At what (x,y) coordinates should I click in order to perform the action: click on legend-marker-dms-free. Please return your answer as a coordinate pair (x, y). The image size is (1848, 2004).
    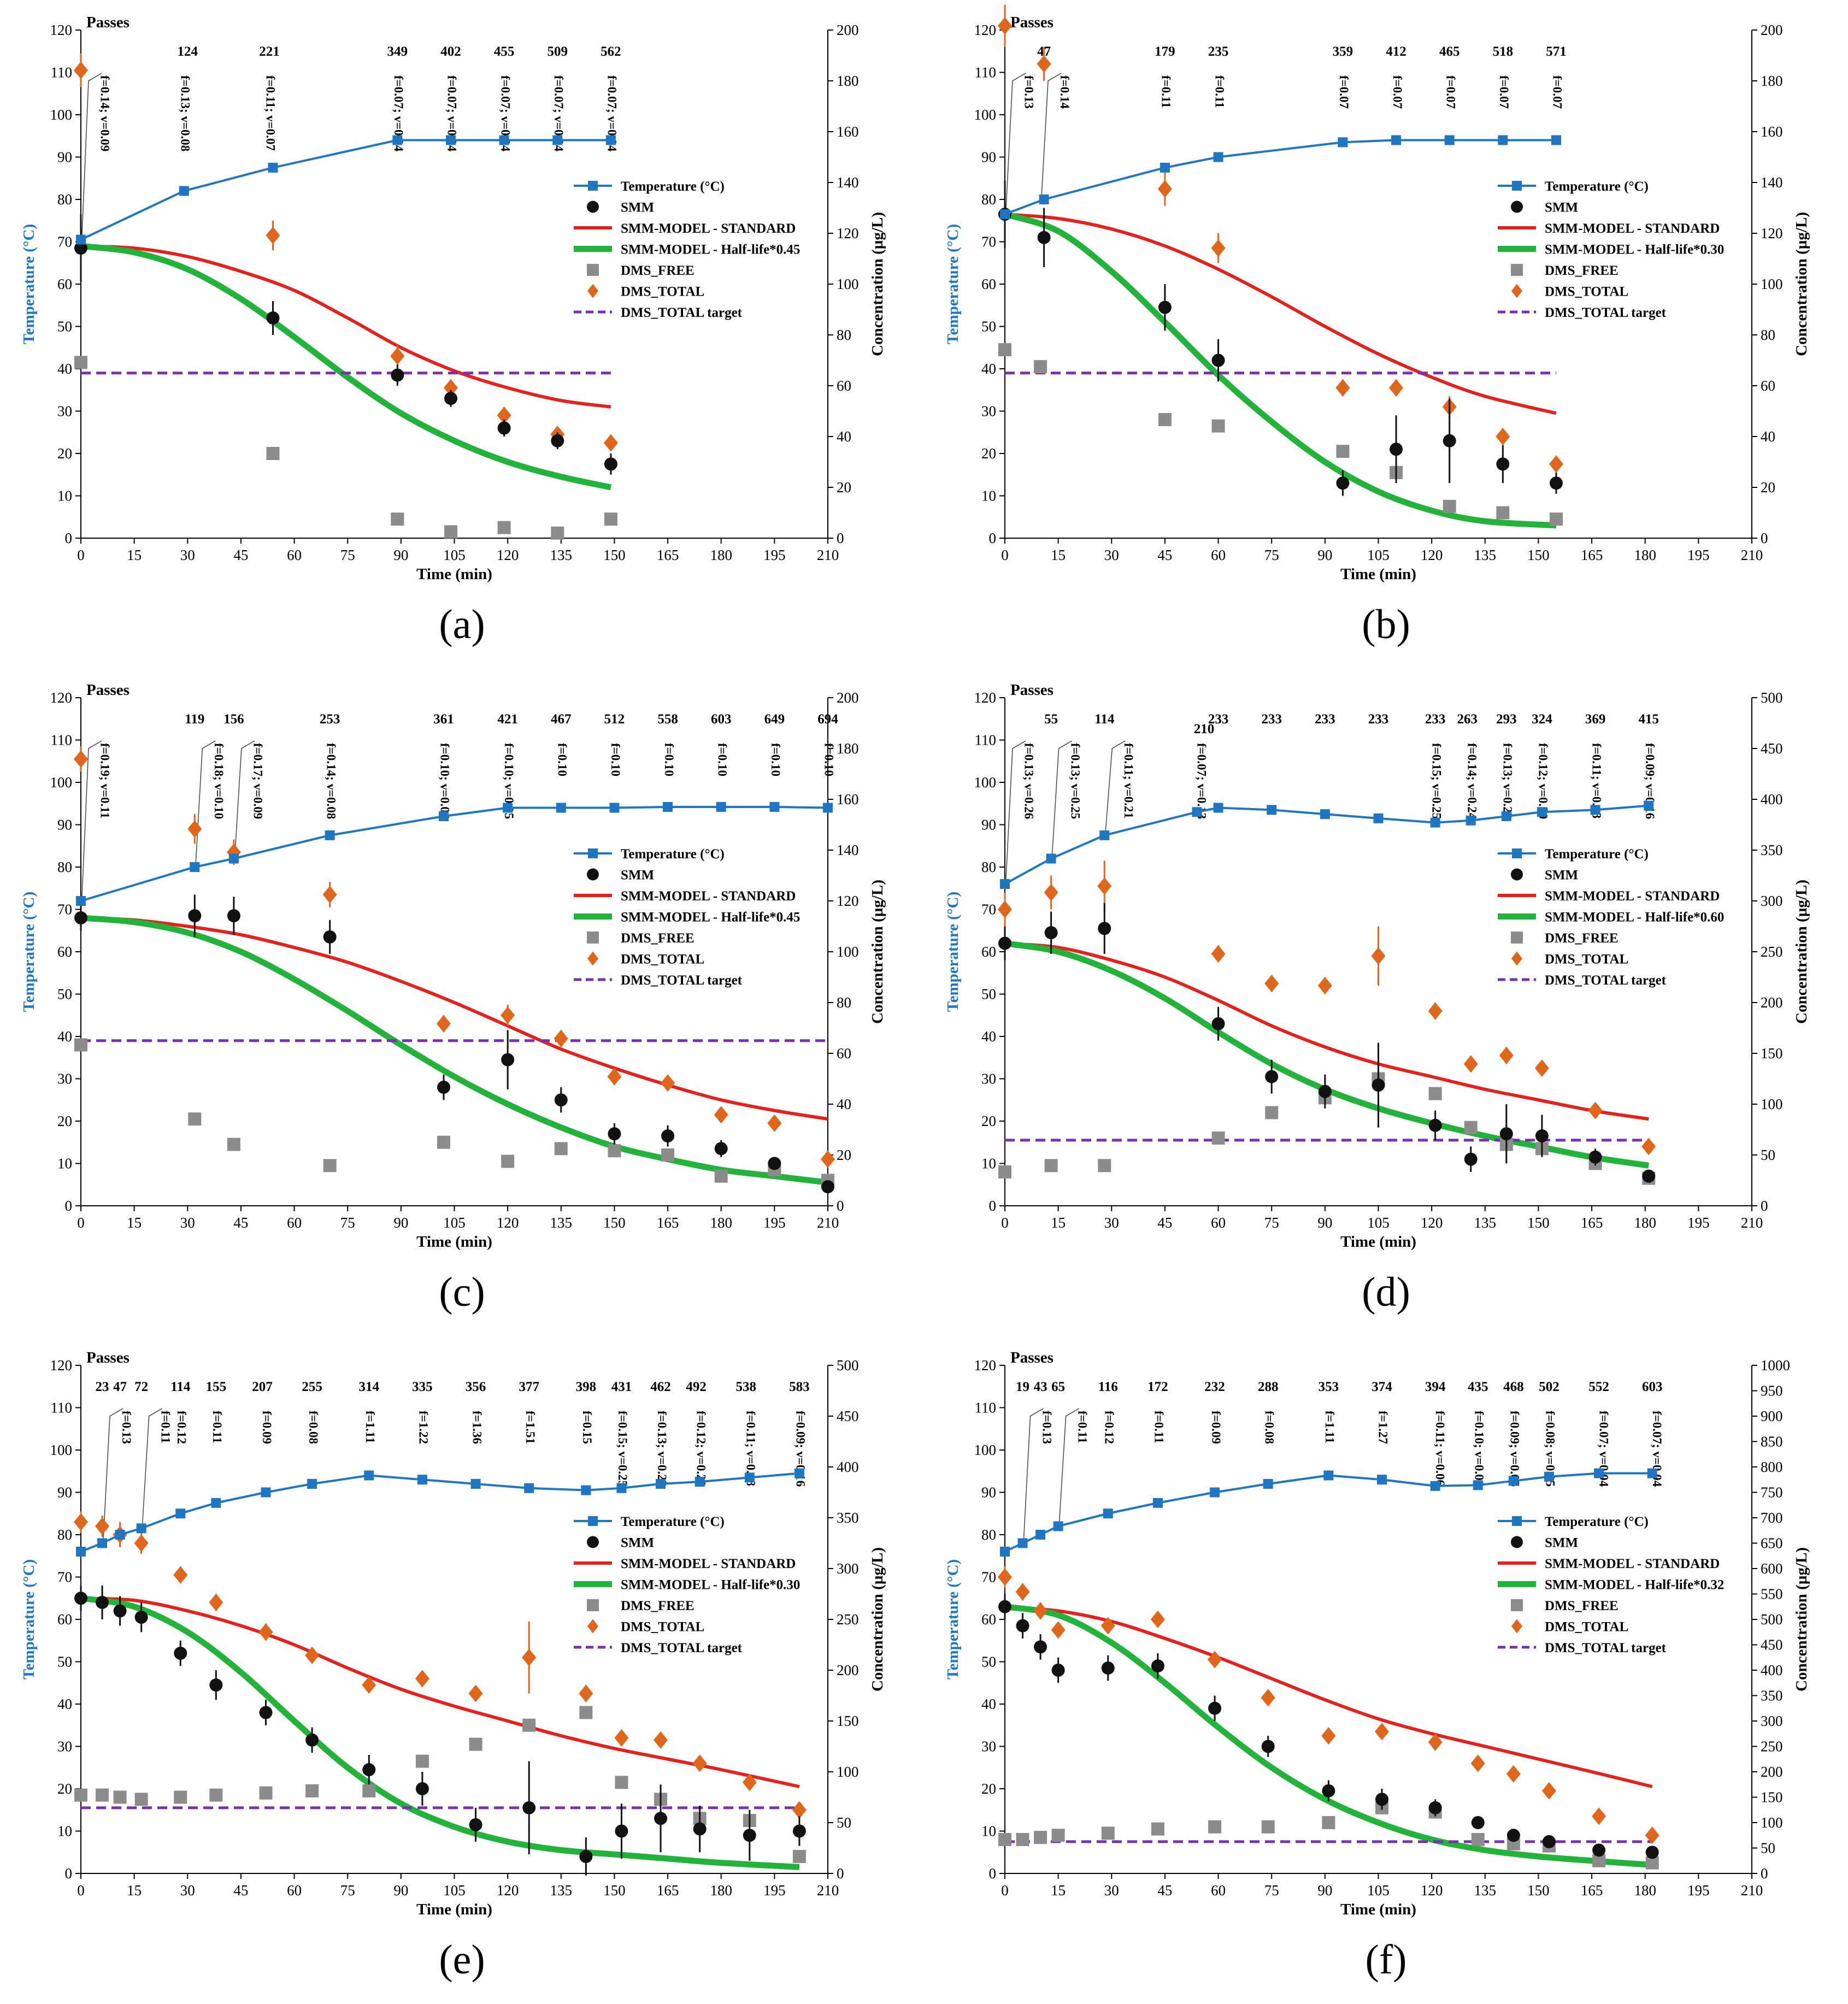
    Looking at the image, I should click on (1517, 270).